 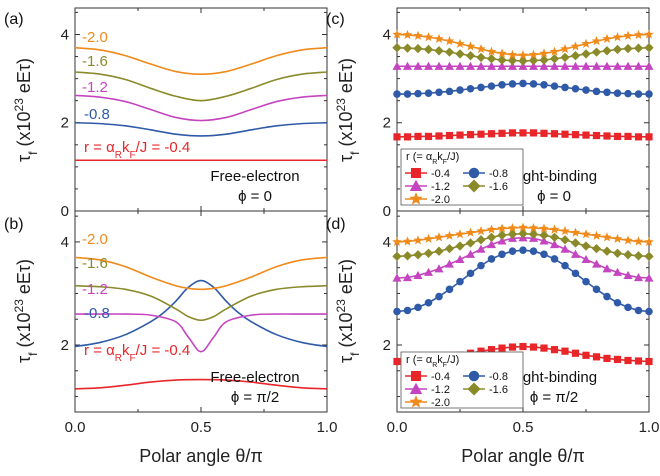 I want to click on legend-entry: -1.2, so click(x=427, y=389).